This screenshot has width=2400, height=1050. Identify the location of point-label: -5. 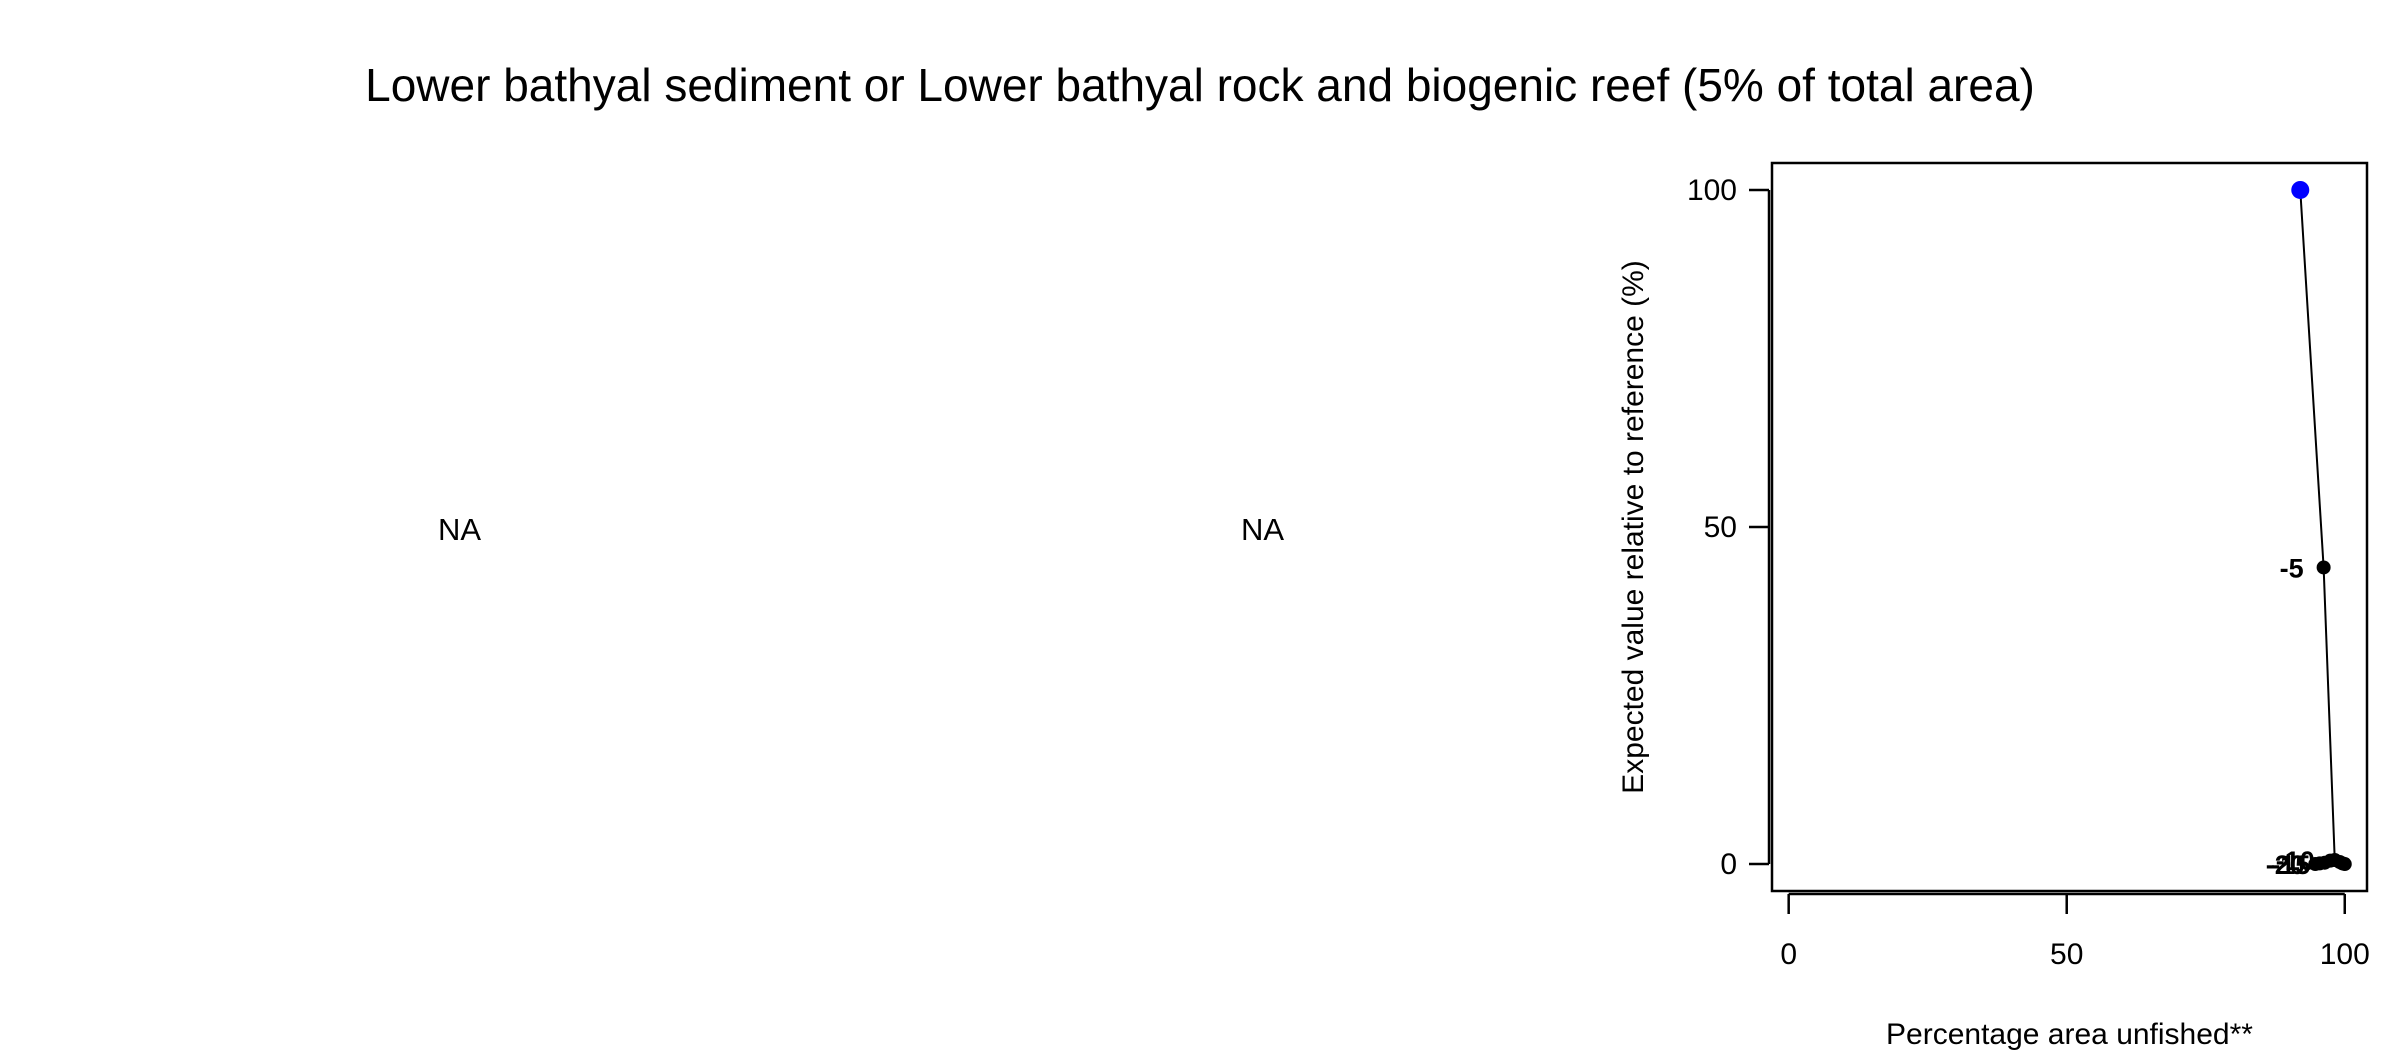
(2292, 568).